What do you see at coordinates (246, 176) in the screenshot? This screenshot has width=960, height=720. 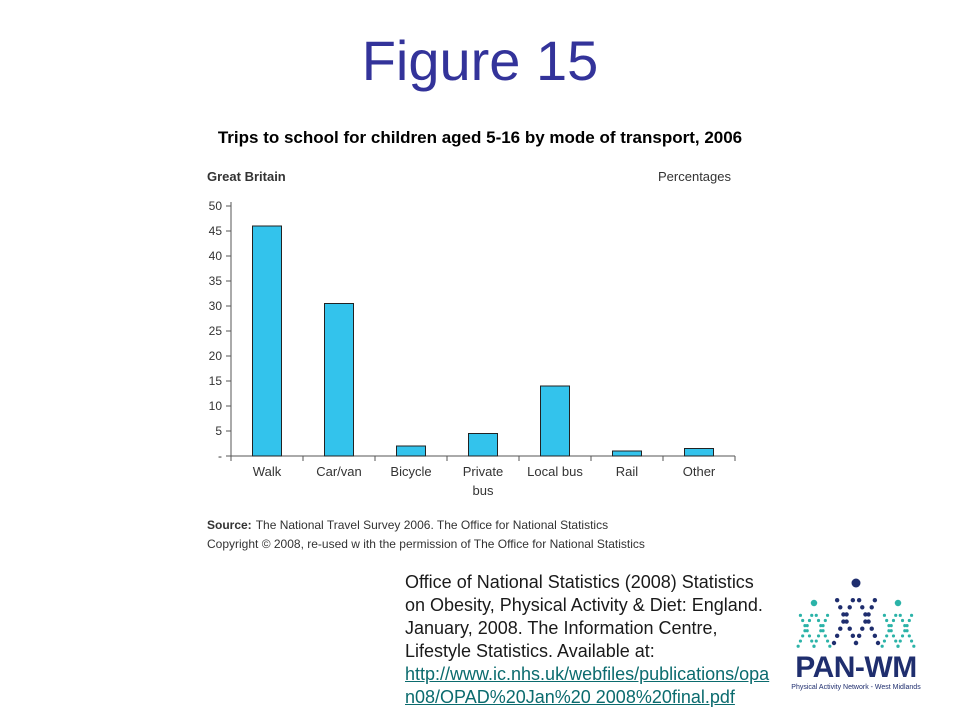 I see `chart-region-label: Great Britain` at bounding box center [246, 176].